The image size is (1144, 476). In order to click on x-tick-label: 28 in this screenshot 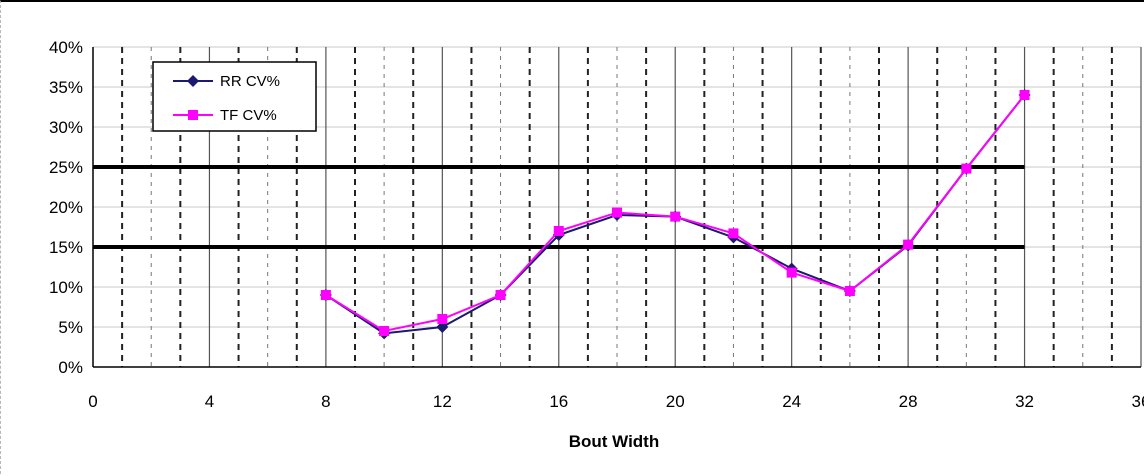, I will do `click(908, 401)`.